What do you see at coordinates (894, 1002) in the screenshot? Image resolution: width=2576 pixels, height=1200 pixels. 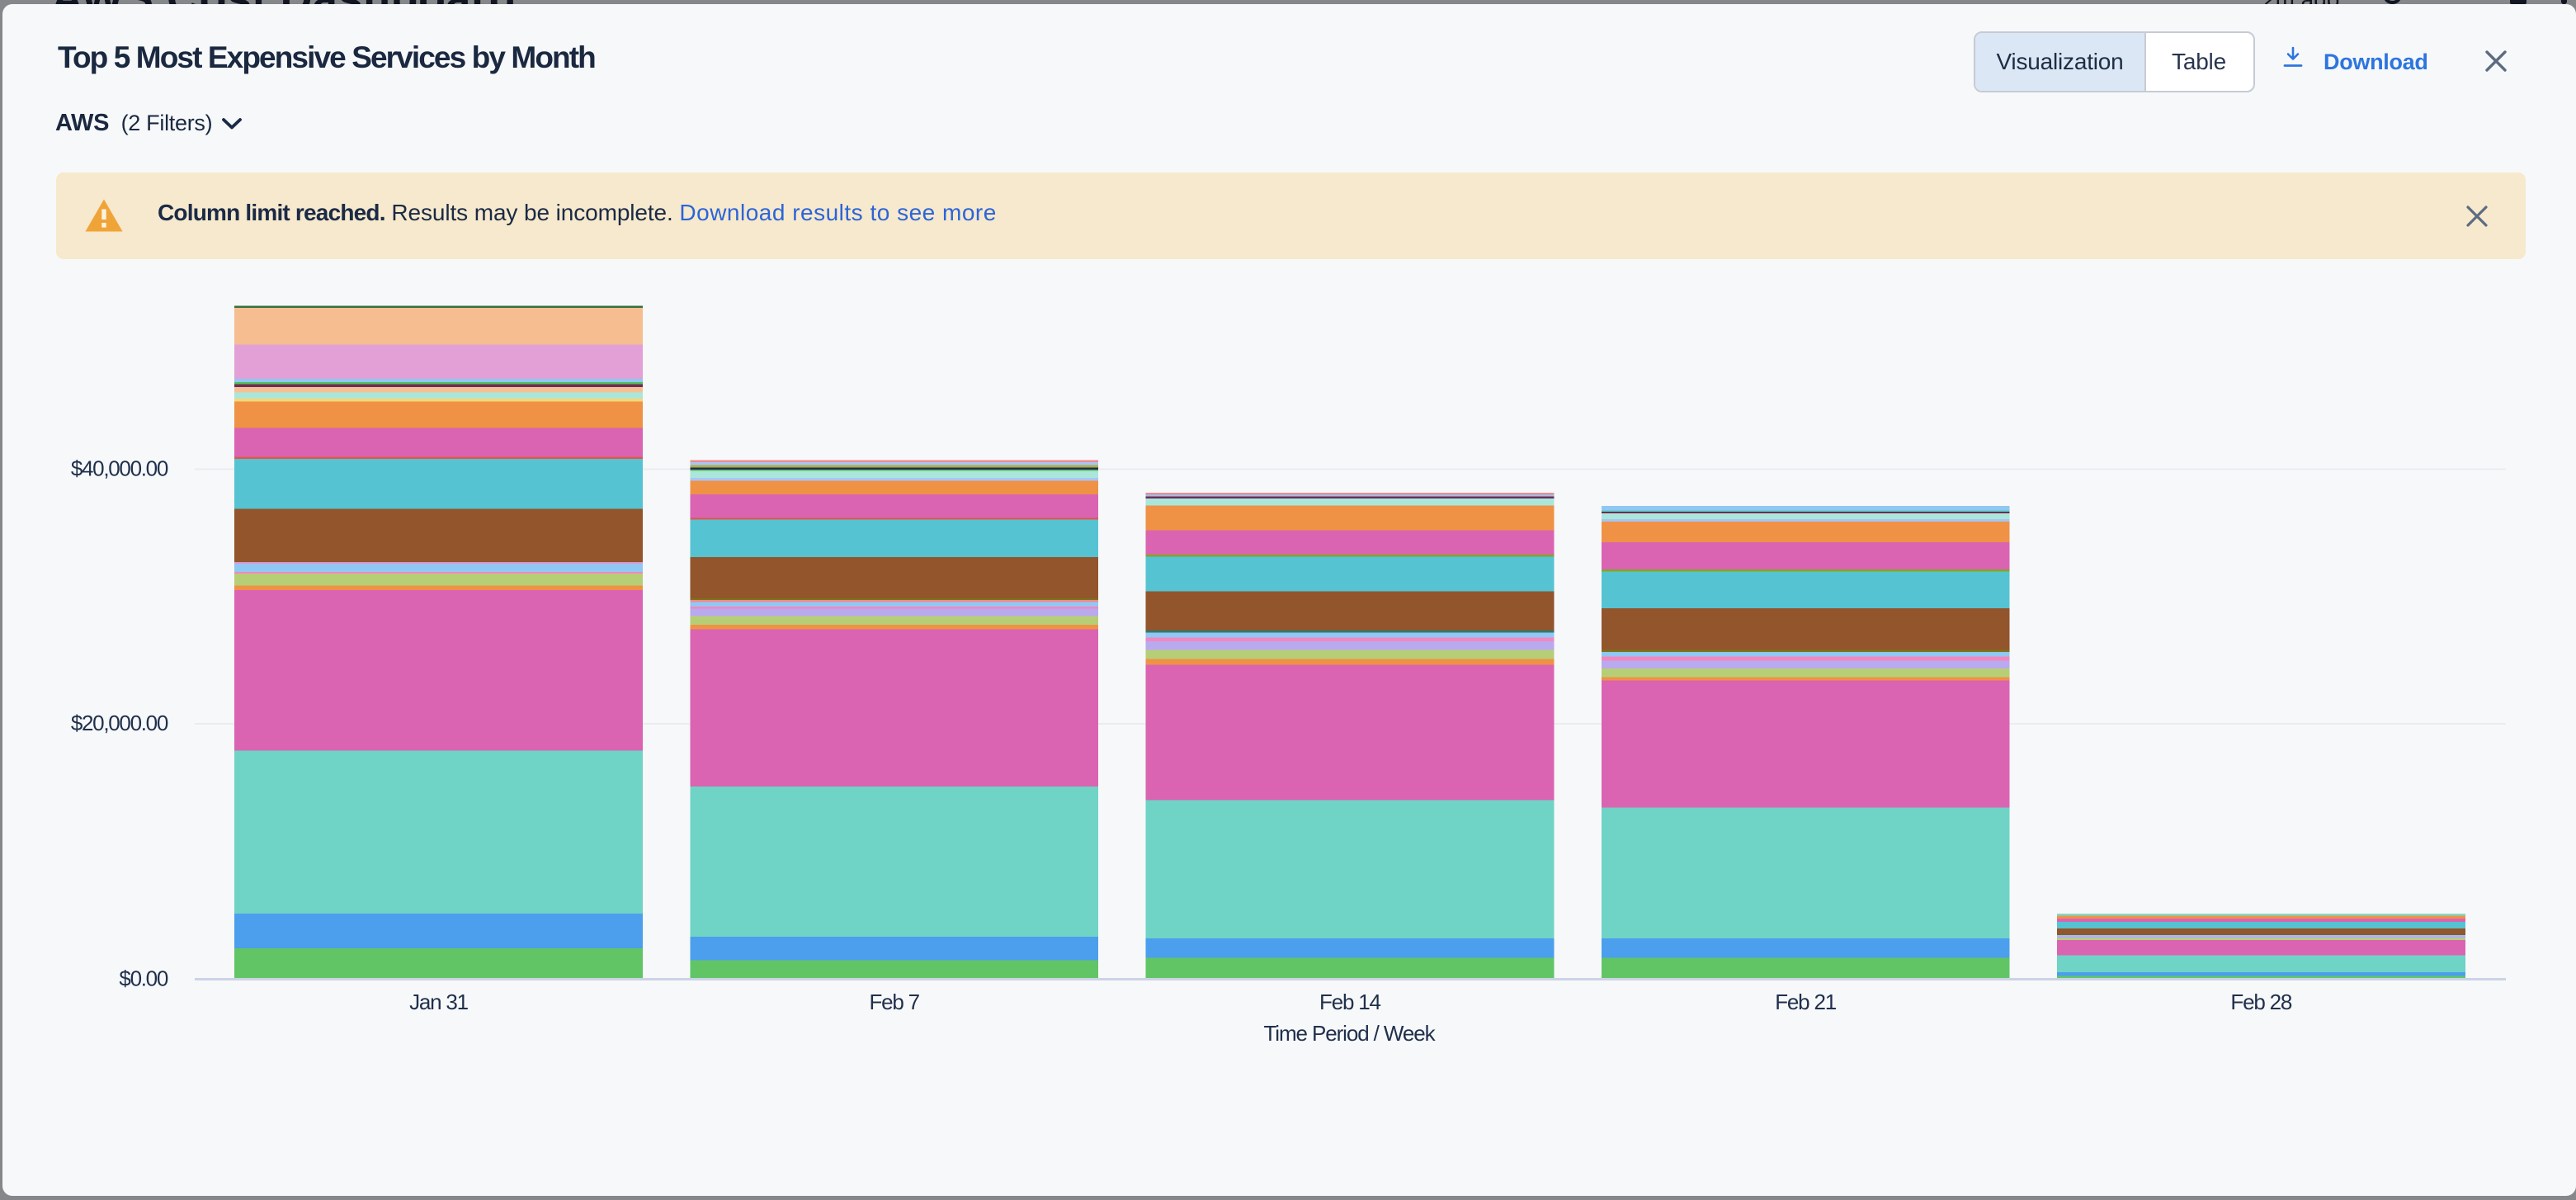 I see `svg-text: Feb 7` at bounding box center [894, 1002].